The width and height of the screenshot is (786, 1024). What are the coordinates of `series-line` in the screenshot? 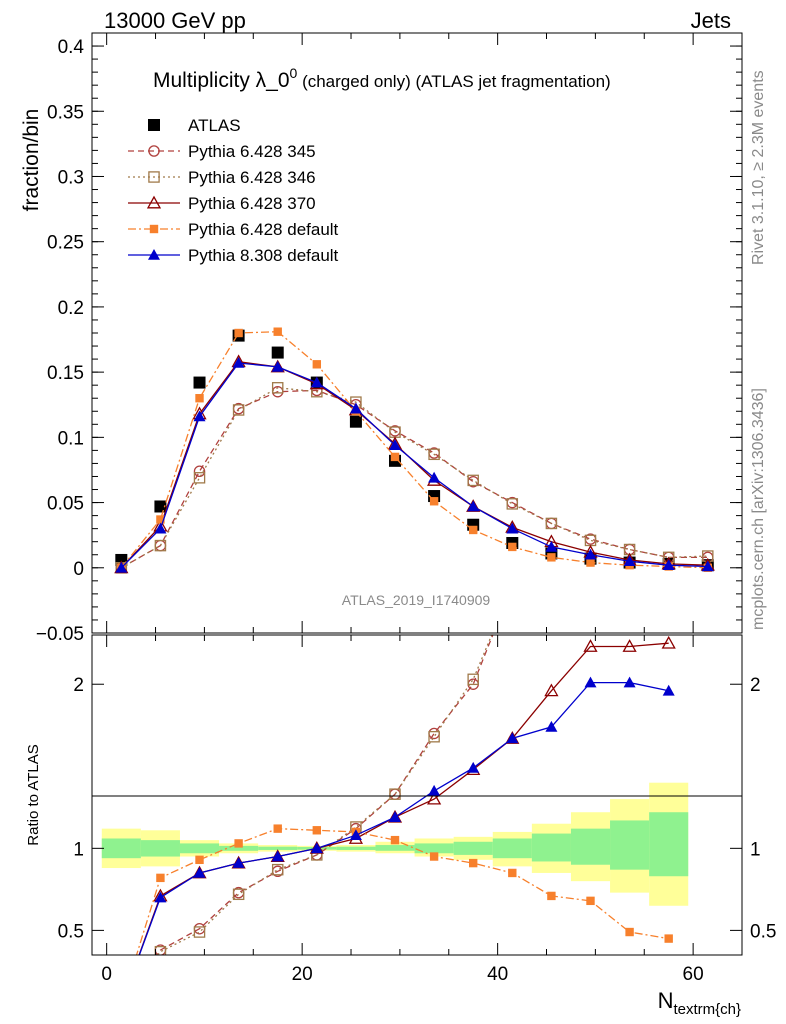 It's located at (414, 478).